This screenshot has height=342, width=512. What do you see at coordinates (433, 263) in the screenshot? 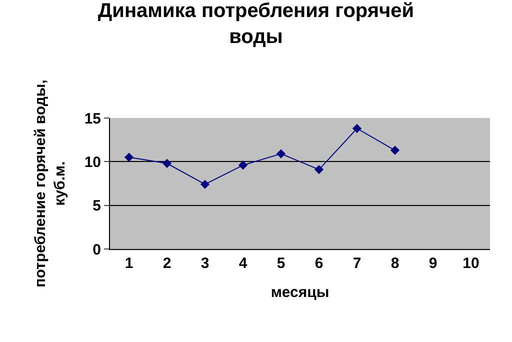
I see `x-tick-label: 9` at bounding box center [433, 263].